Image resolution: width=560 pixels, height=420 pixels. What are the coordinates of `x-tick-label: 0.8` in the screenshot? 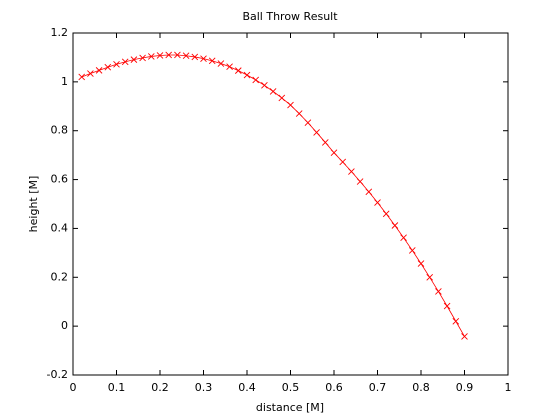 It's located at (421, 387).